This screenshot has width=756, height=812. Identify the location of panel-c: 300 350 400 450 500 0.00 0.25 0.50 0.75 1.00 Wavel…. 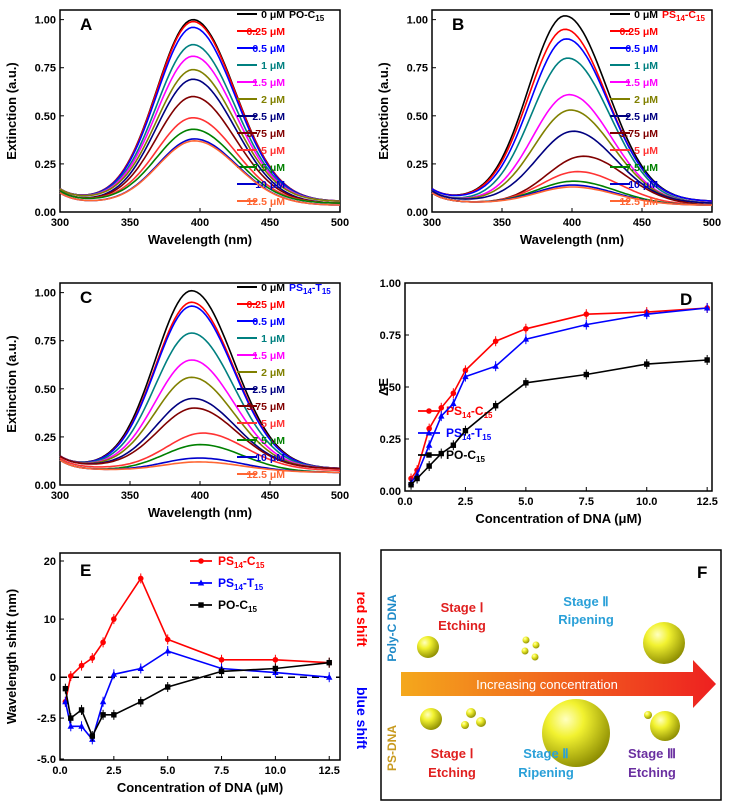
(176, 401).